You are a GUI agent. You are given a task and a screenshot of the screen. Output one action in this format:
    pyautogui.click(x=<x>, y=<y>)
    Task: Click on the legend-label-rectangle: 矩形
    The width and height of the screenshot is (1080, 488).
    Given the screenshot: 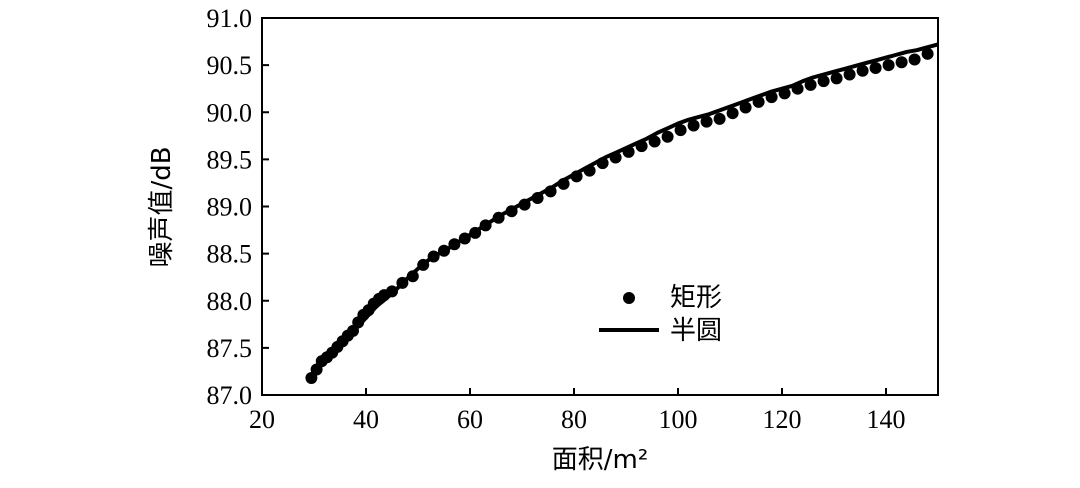 What is the action you would take?
    pyautogui.click(x=696, y=298)
    